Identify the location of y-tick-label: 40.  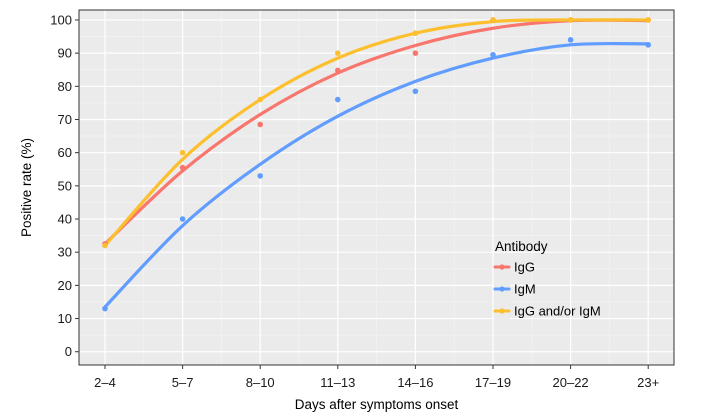
(65, 219).